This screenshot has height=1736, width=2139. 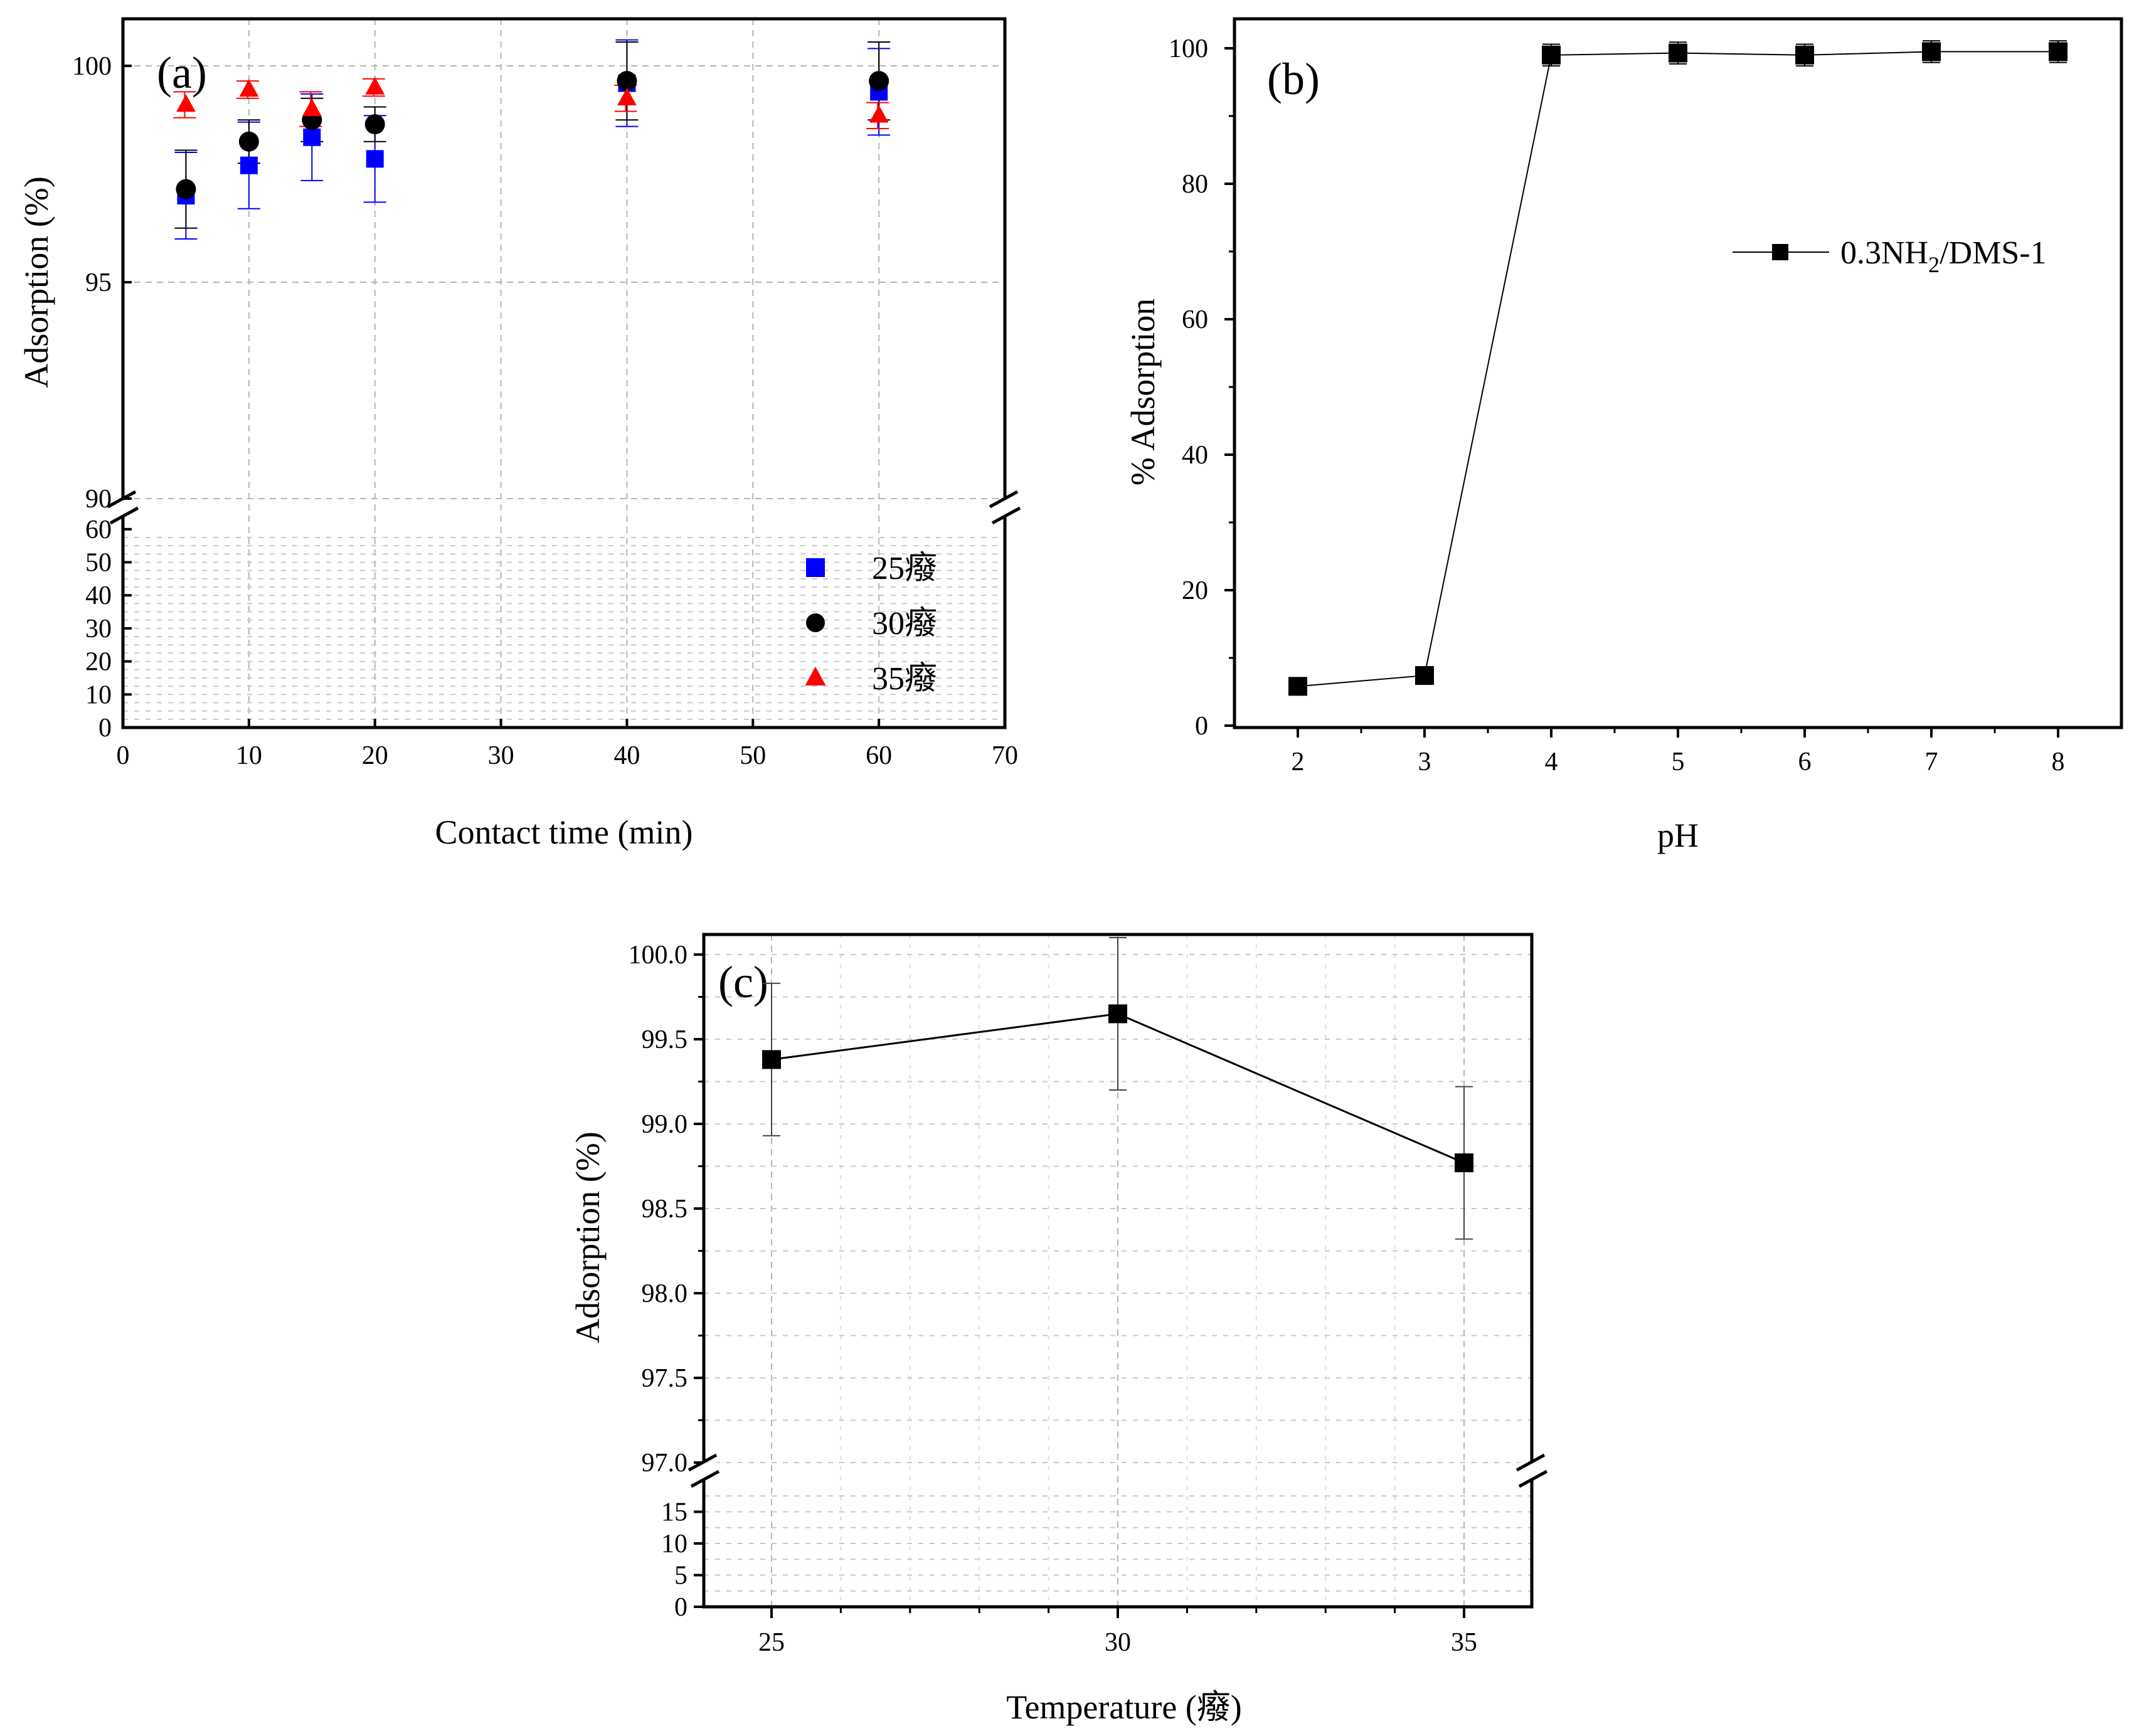 I want to click on x-tick-label: 60, so click(x=879, y=755).